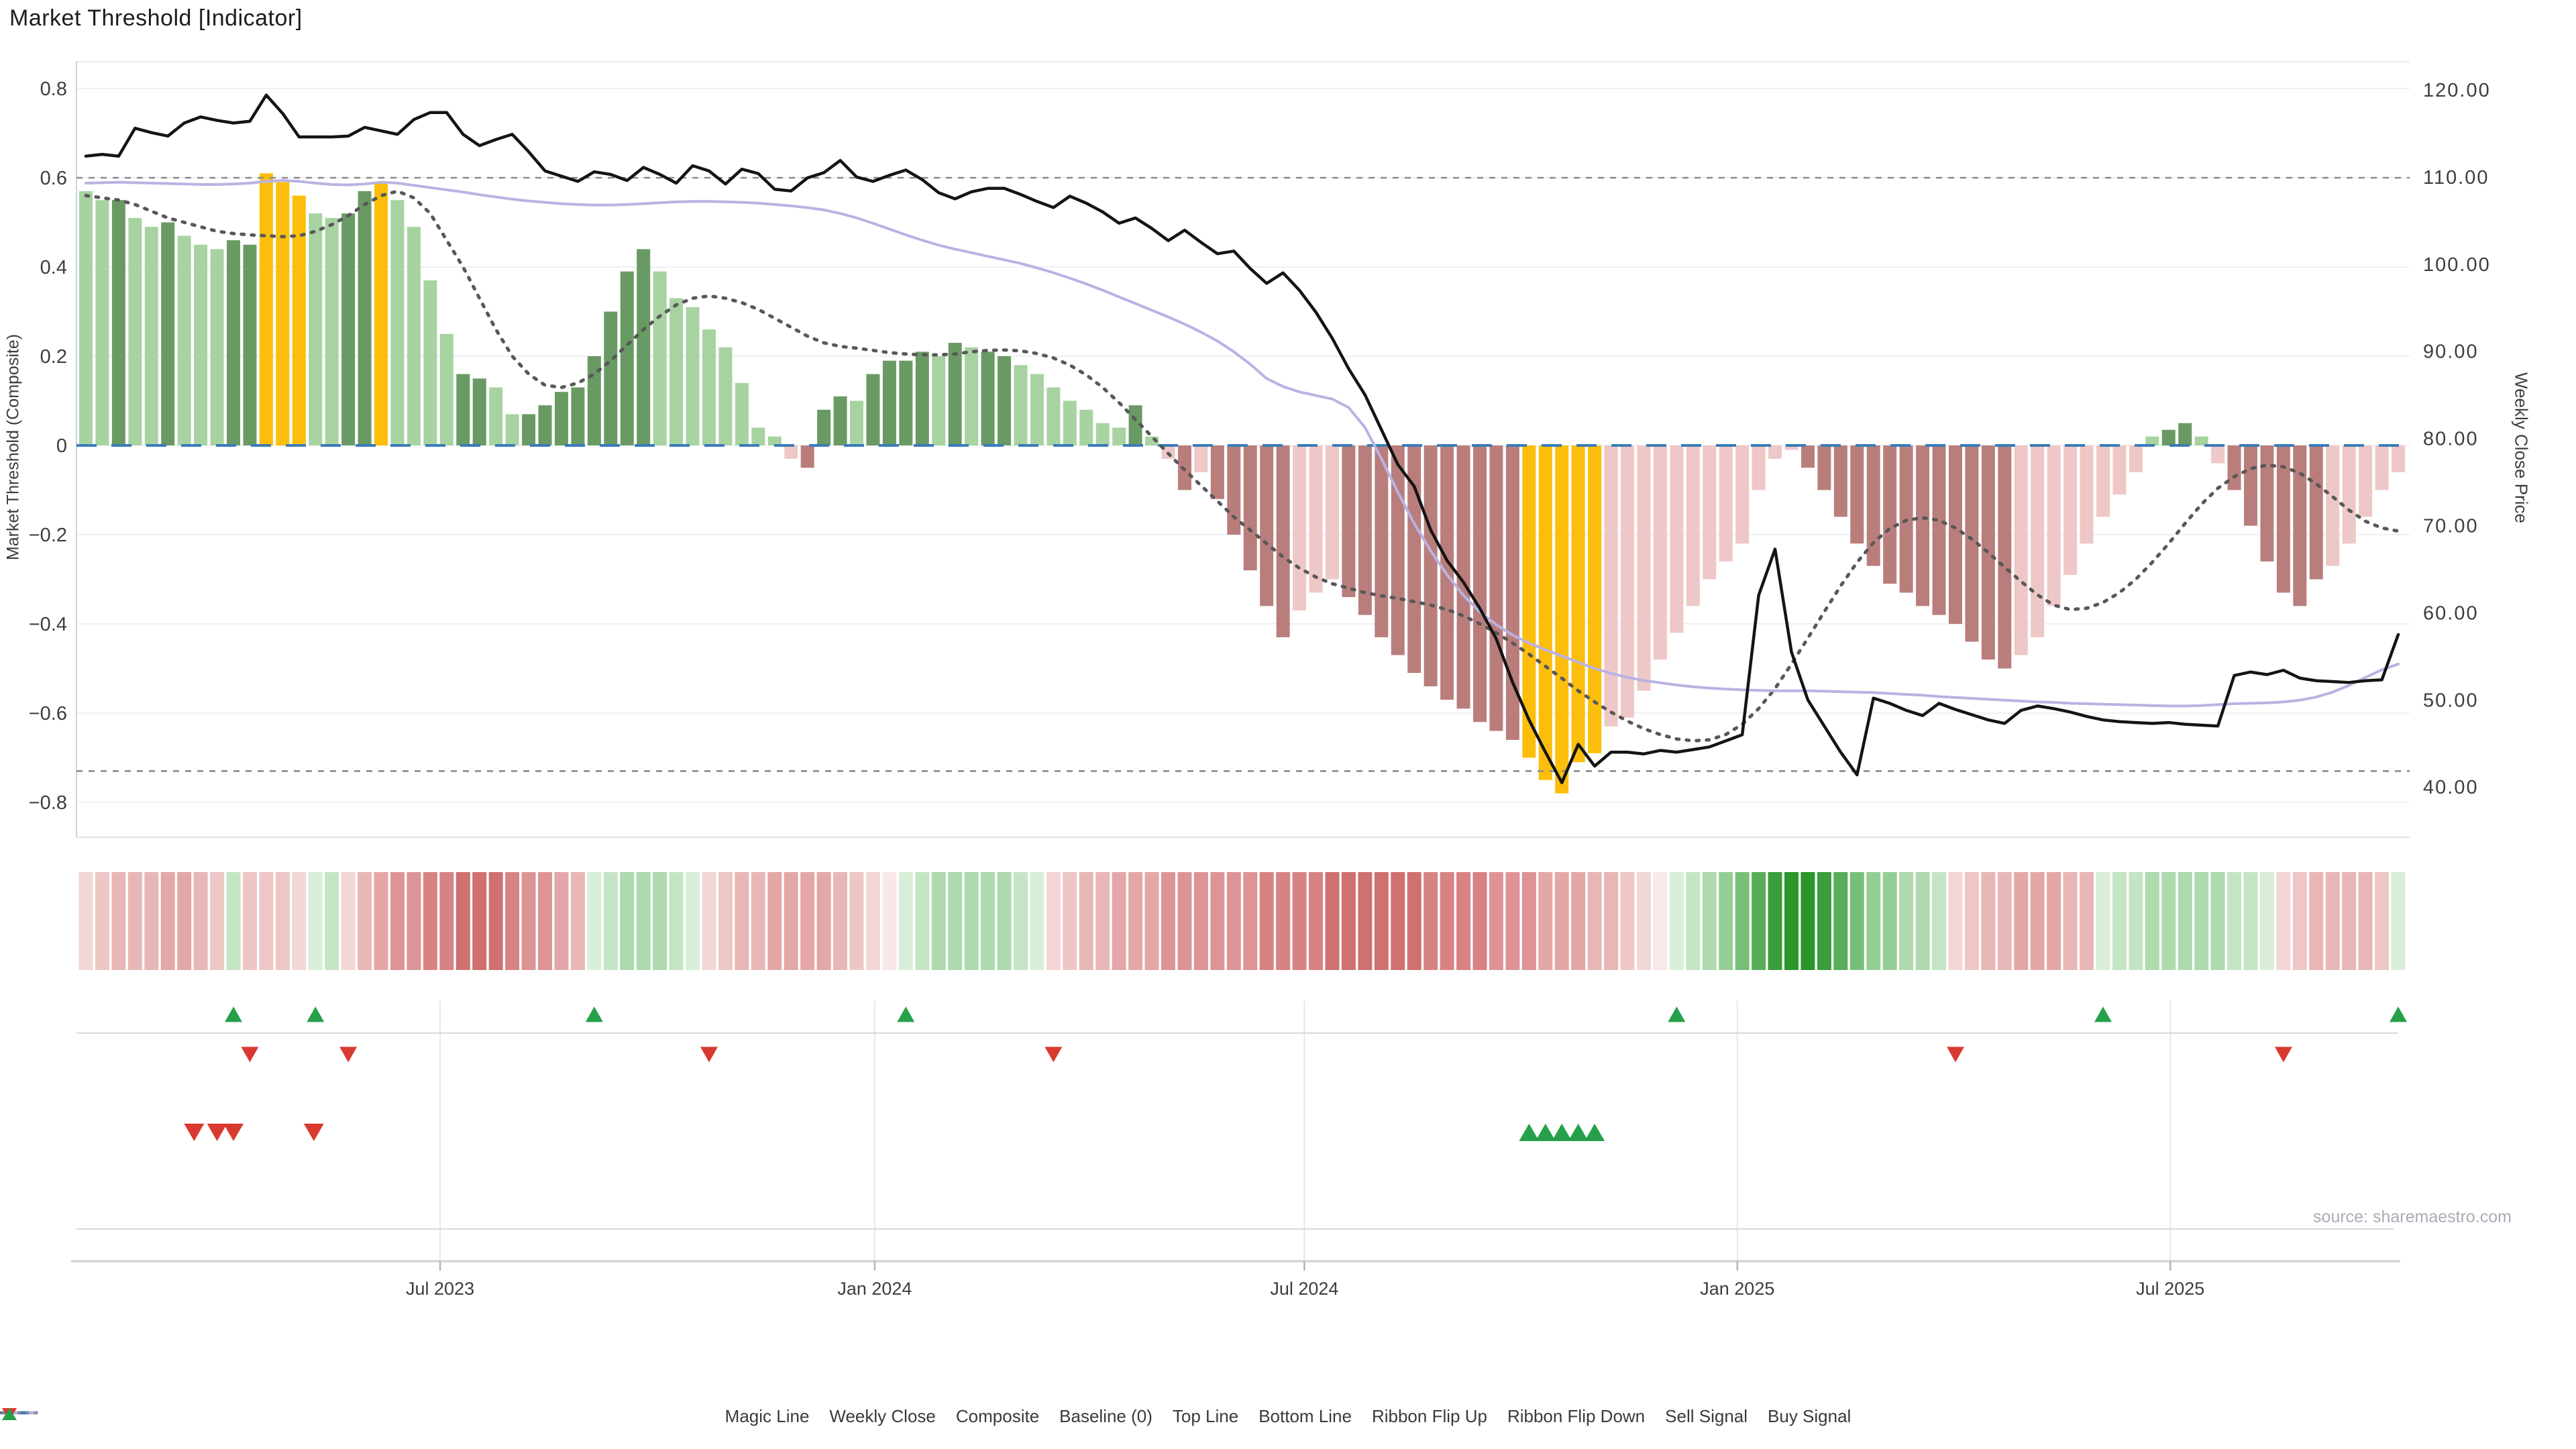 The height and width of the screenshot is (1449, 2576). I want to click on legend-item-ribbon-flip-up: Ribbon Flip Up, so click(744, 1416).